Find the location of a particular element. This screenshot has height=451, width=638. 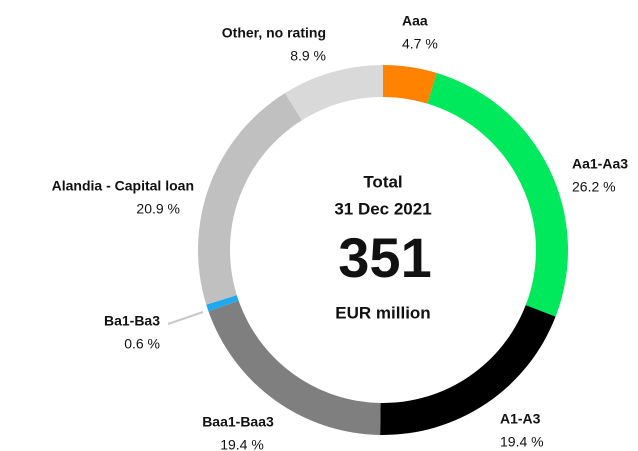

slice-label: Ba1-Ba3 is located at coordinates (132, 321).